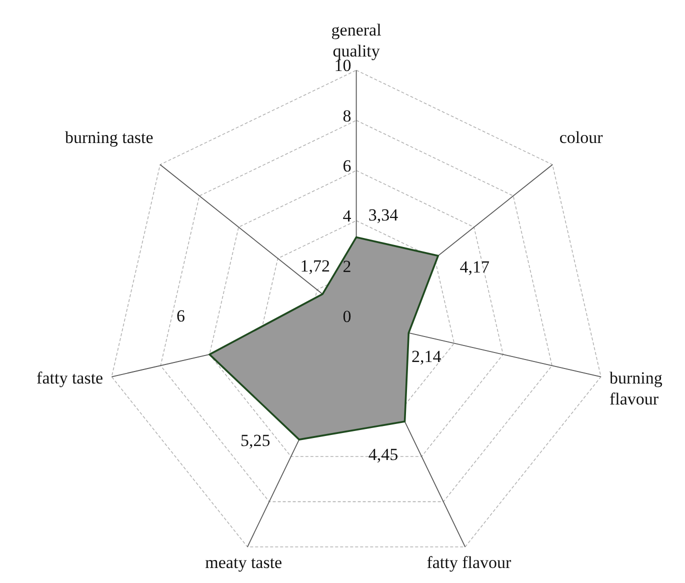 This screenshot has height=583, width=685. Describe the element at coordinates (383, 215) in the screenshot. I see `data-label: 3,34` at that location.